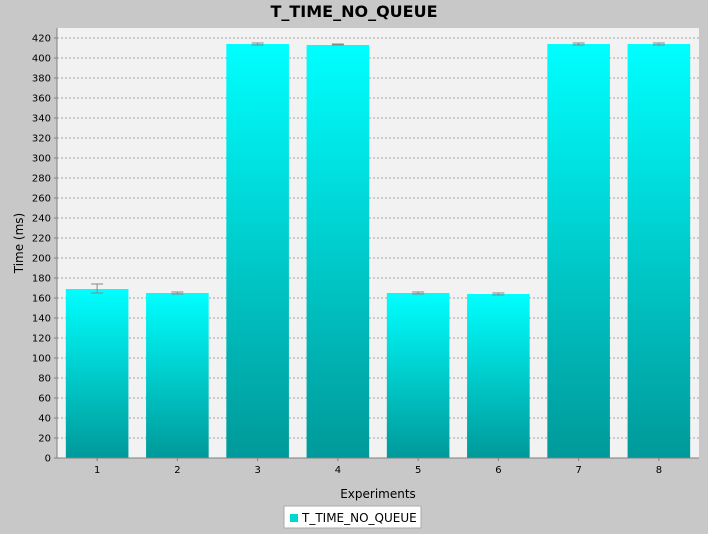  I want to click on y-tick-label: 380, so click(41, 79).